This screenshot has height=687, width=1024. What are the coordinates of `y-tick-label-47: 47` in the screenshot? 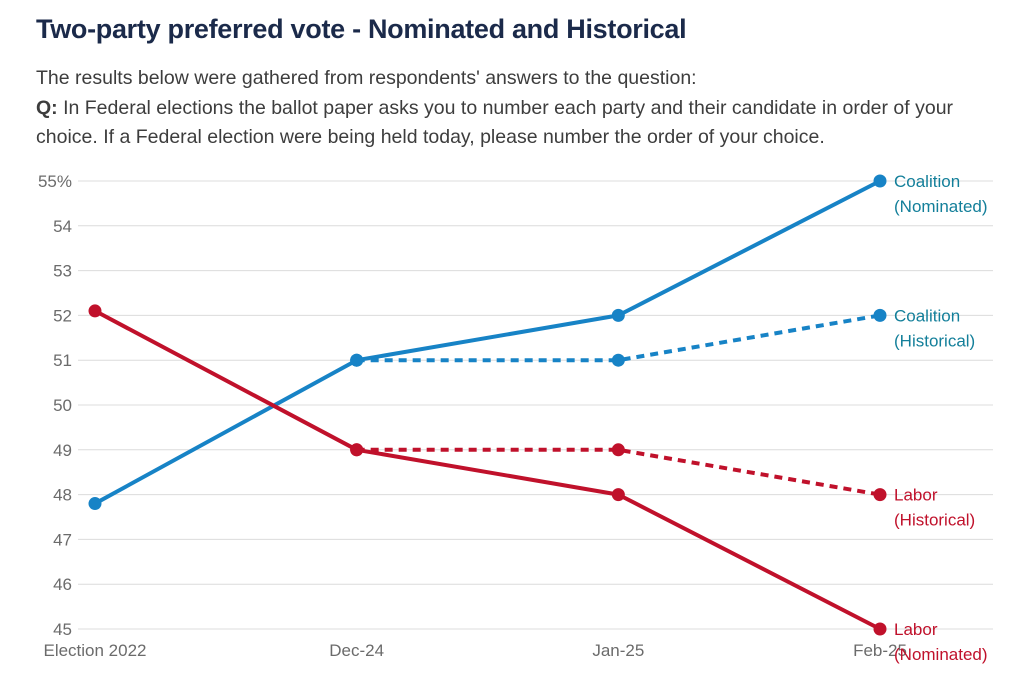 It's located at (62, 539).